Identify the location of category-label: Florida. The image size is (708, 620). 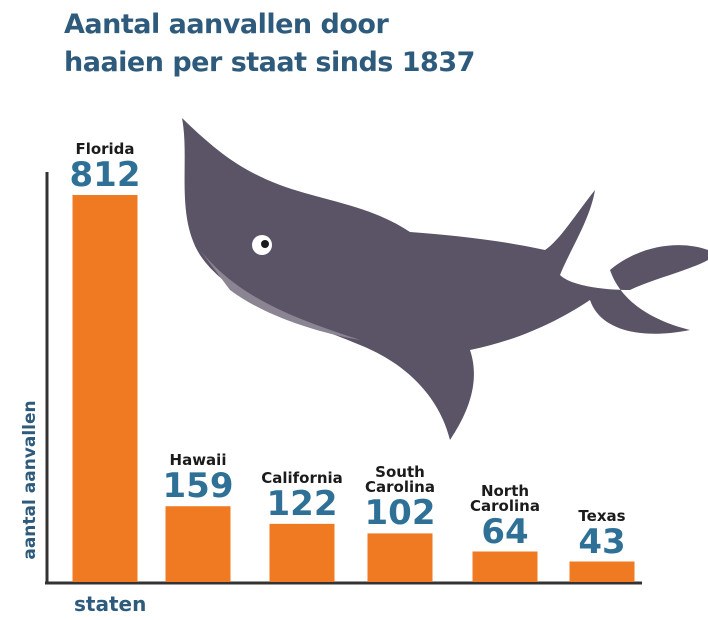
(105, 149).